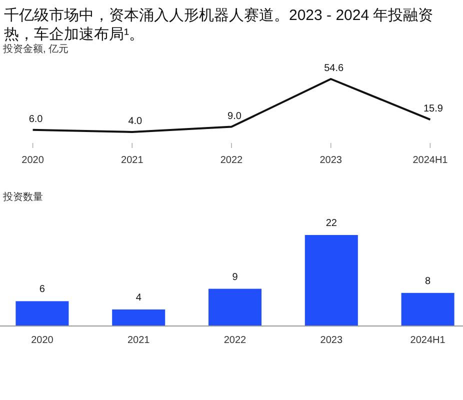 The width and height of the screenshot is (463, 400). What do you see at coordinates (235, 116) in the screenshot?
I see `data-label: 9.0` at bounding box center [235, 116].